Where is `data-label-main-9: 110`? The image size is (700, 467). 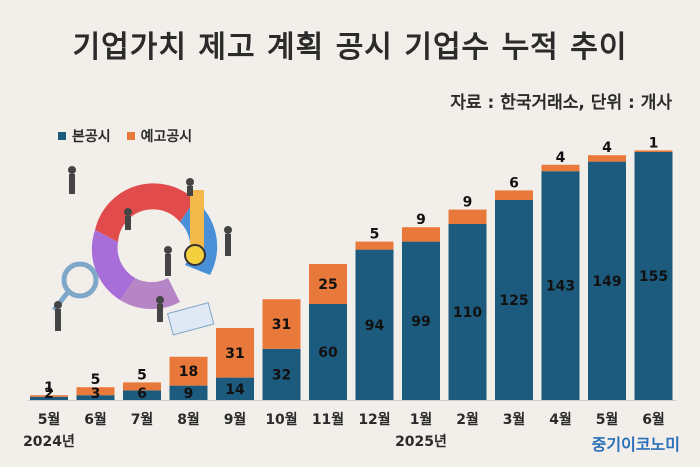 data-label-main-9: 110 is located at coordinates (467, 313).